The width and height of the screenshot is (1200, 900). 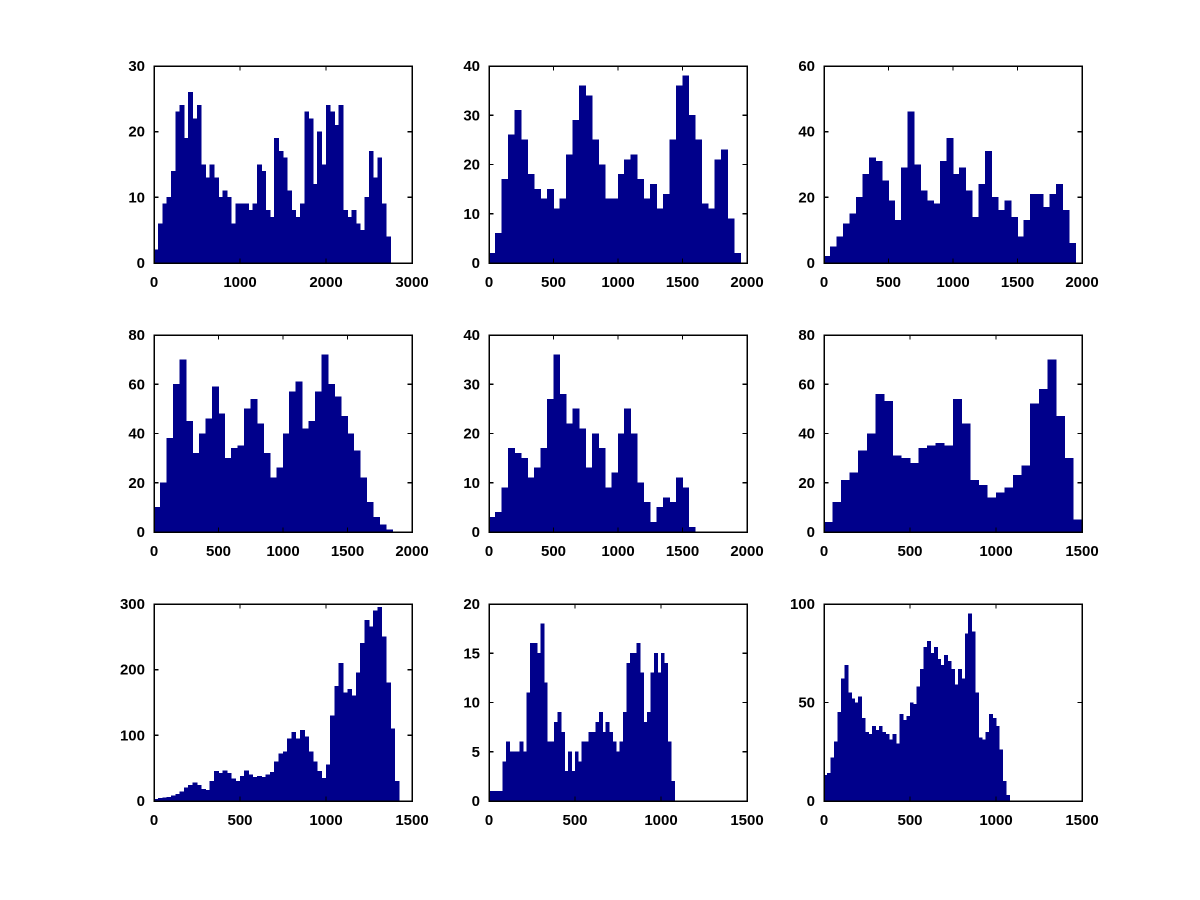 I want to click on histogram-subplot-9: 0 500 1000 1500 0 50 100, so click(x=944, y=712).